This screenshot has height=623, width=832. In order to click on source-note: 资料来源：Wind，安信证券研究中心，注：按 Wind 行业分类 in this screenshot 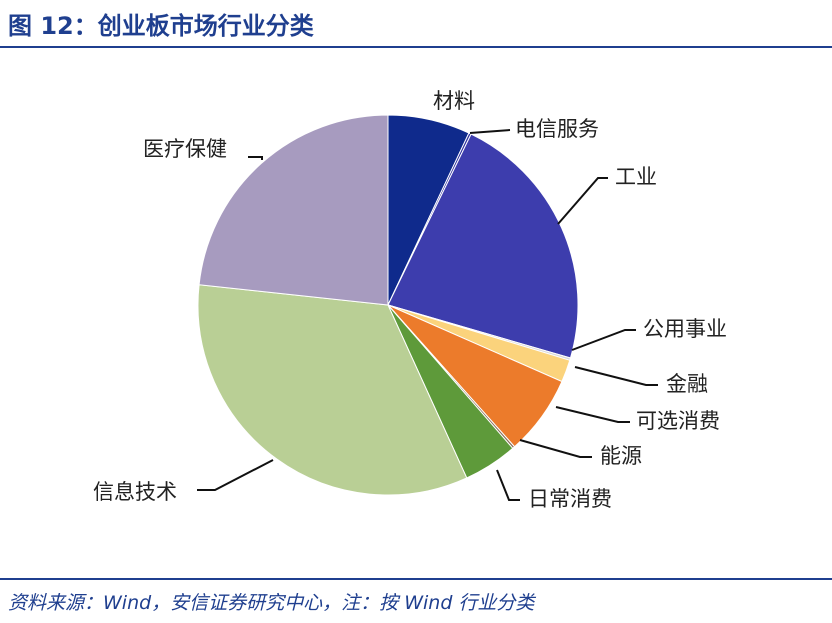, I will do `click(271, 603)`.